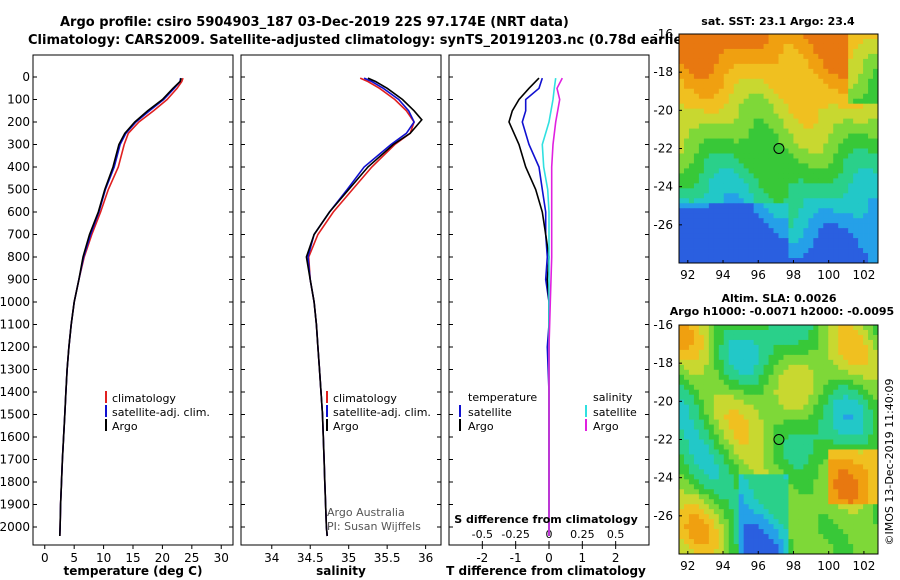  I want to click on difference-legend-salinity: salinity satellite Argo, so click(611, 412).